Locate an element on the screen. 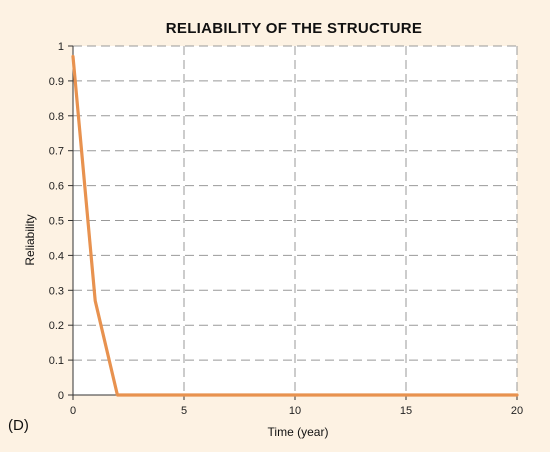 The height and width of the screenshot is (452, 550). y-tick-label-4: 0.4 is located at coordinates (56, 256).